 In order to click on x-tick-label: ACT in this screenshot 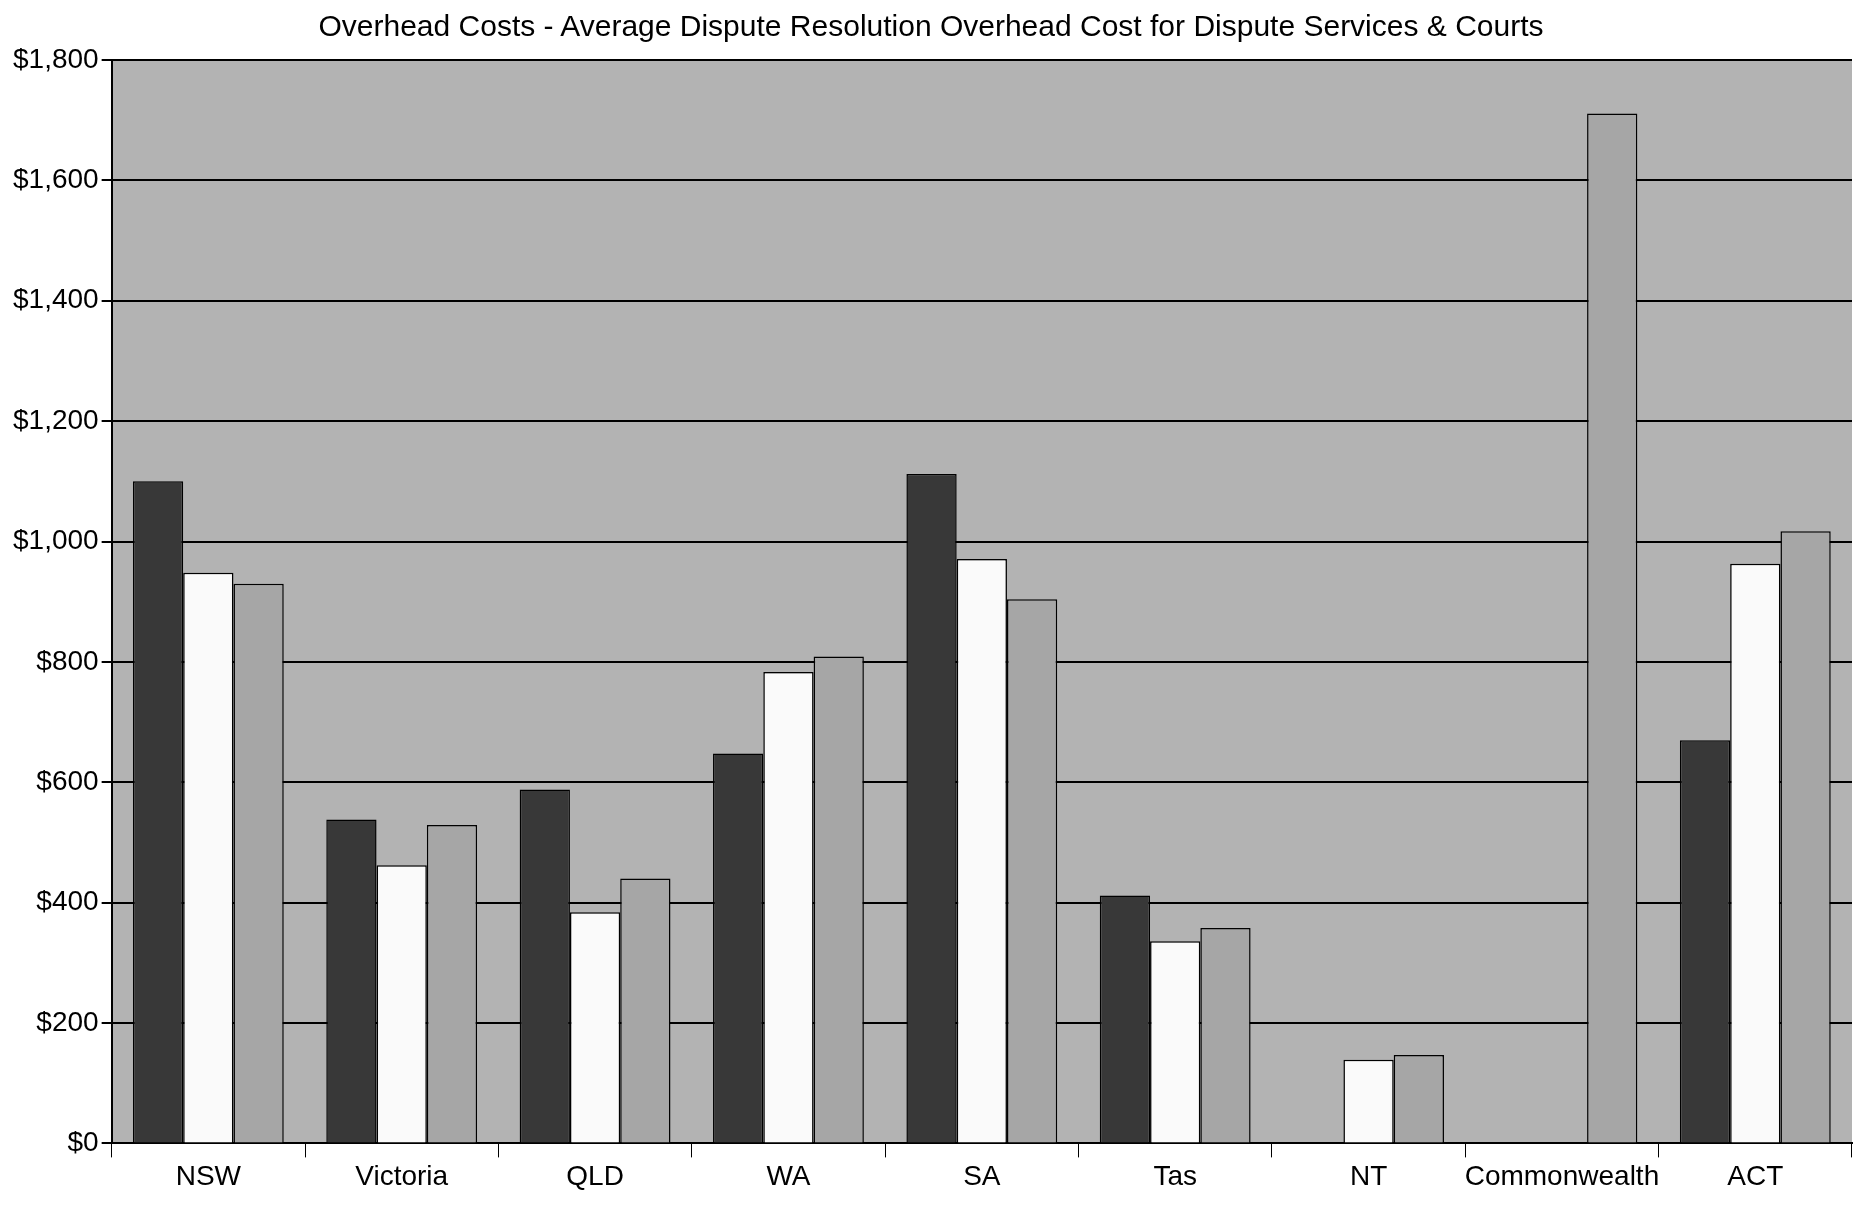, I will do `click(1755, 1175)`.